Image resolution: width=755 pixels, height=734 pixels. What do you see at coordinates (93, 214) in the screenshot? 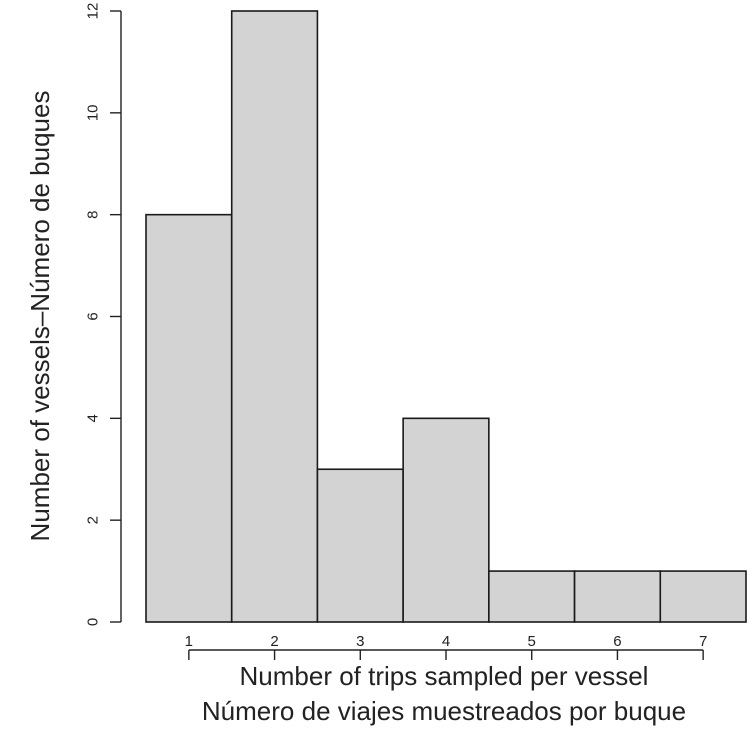
I see `y-tick-label: 8` at bounding box center [93, 214].